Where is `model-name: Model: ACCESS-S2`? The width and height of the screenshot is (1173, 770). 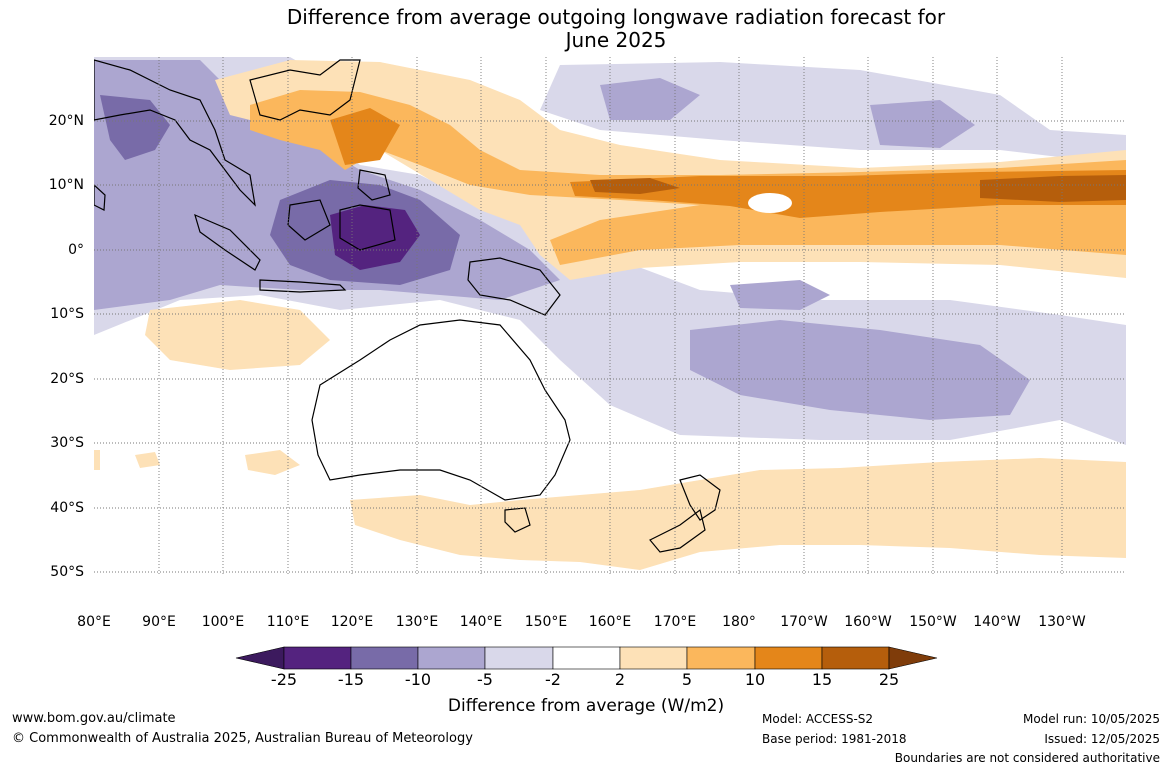 model-name: Model: ACCESS-S2 is located at coordinates (818, 719).